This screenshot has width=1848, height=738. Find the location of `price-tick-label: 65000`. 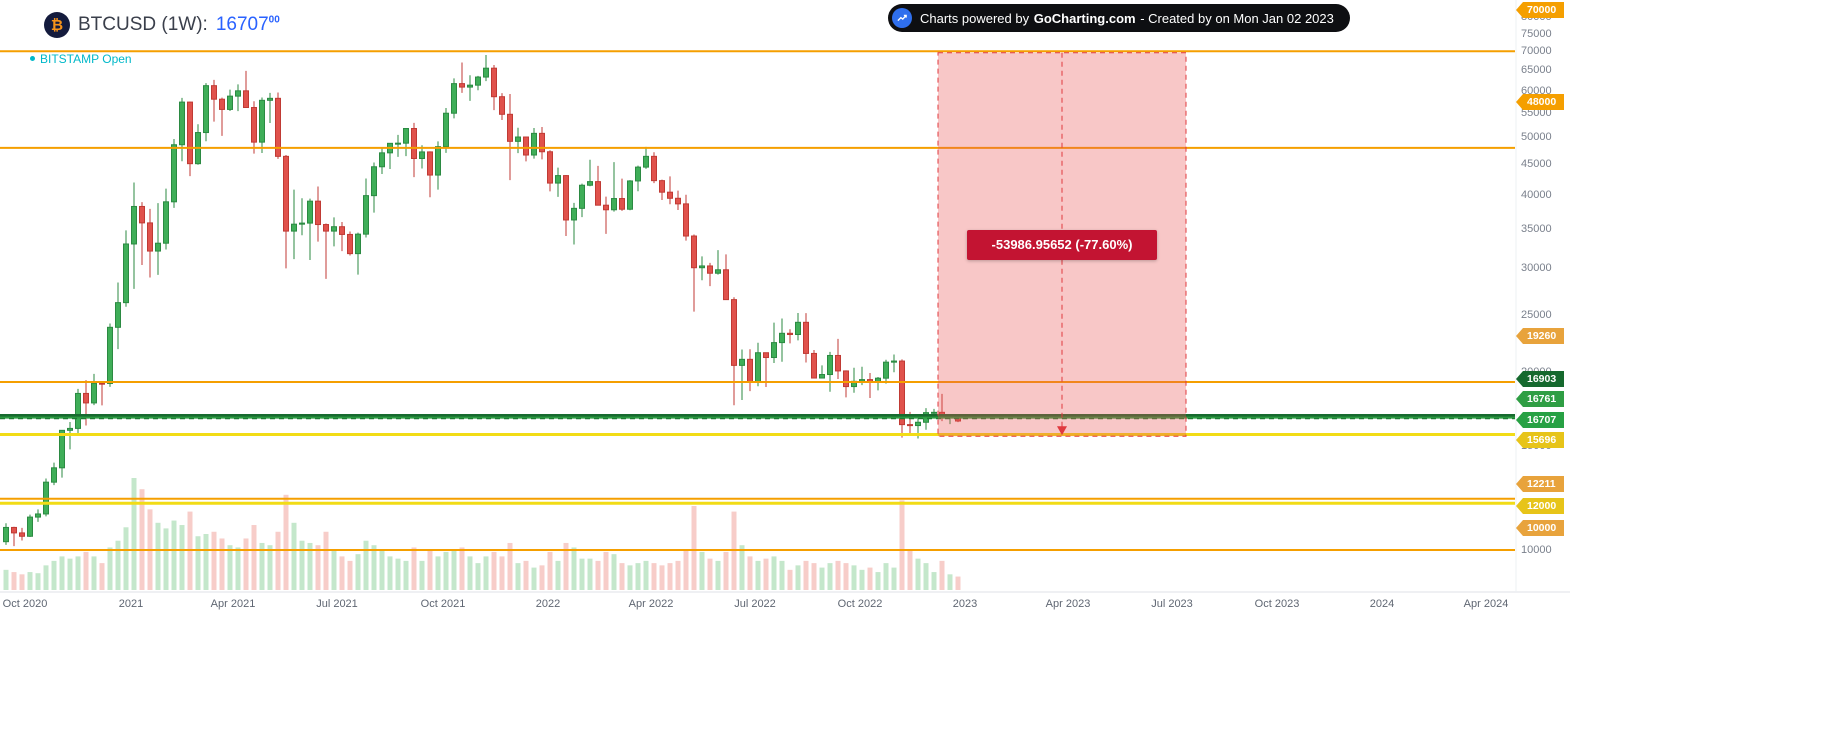

price-tick-label: 65000 is located at coordinates (1536, 70).